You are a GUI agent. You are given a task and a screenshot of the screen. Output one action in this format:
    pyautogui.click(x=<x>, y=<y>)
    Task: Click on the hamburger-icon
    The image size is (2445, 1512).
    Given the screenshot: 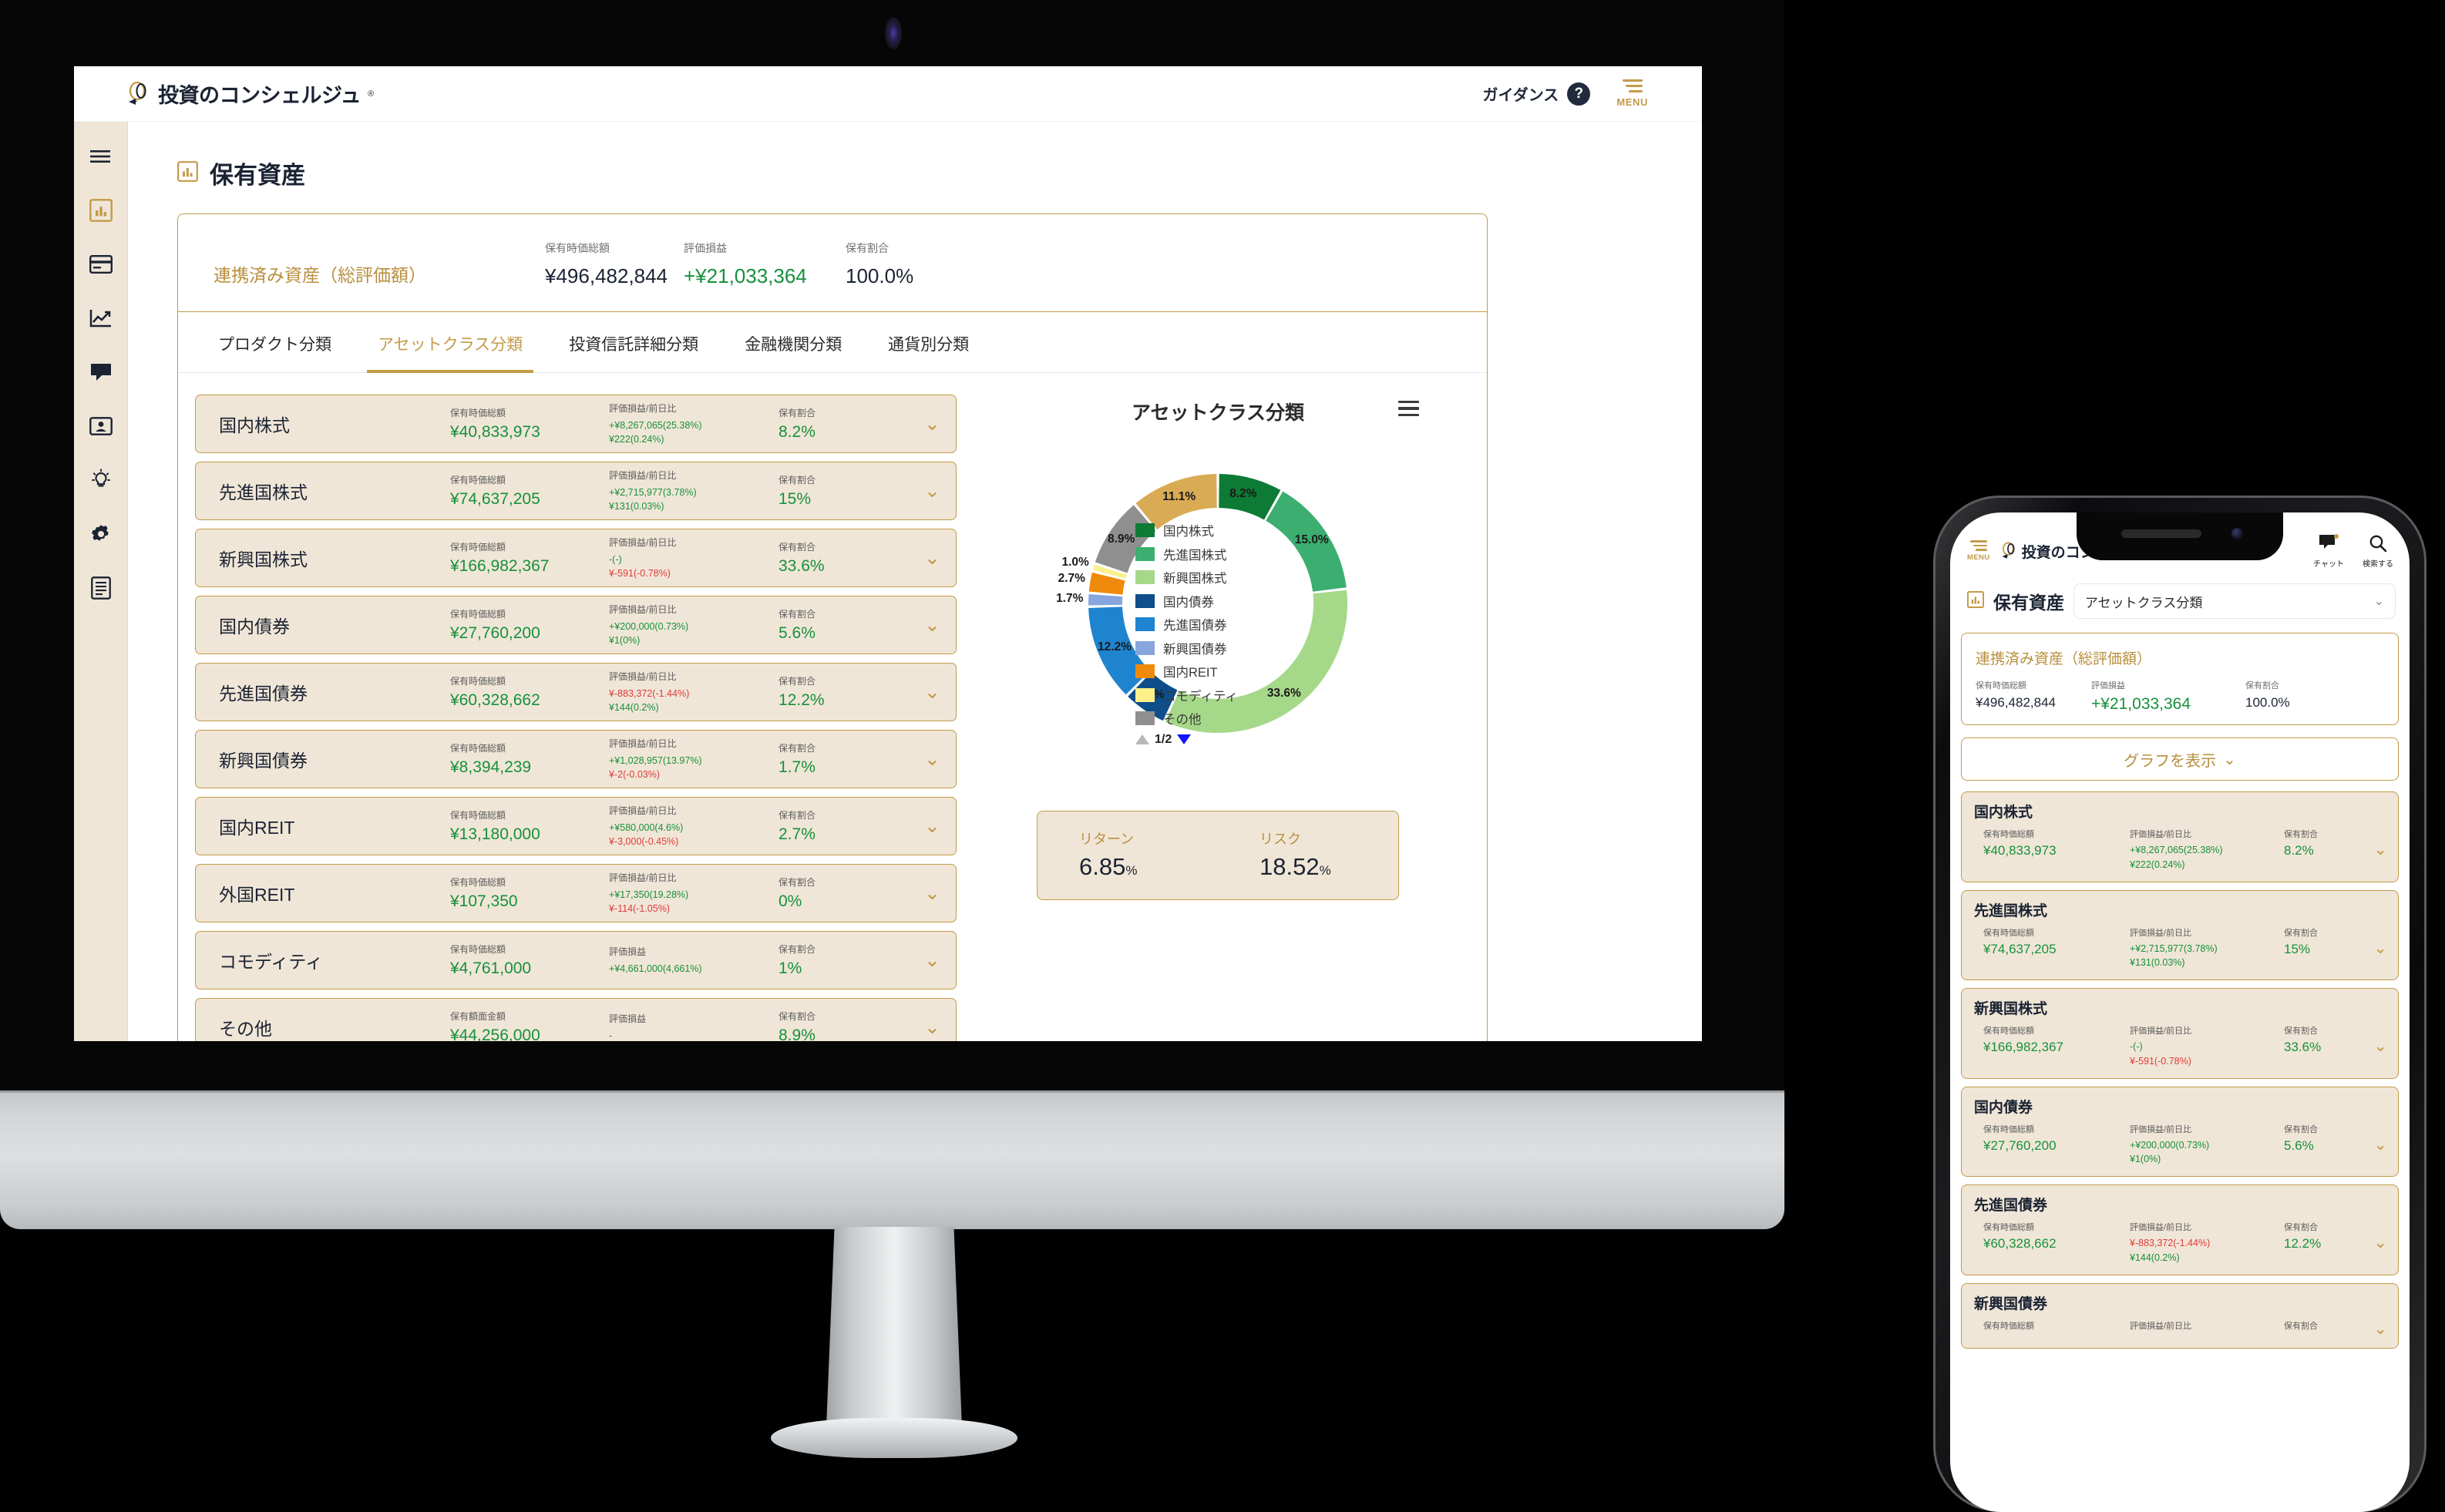 What is the action you would take?
    pyautogui.click(x=1632, y=85)
    